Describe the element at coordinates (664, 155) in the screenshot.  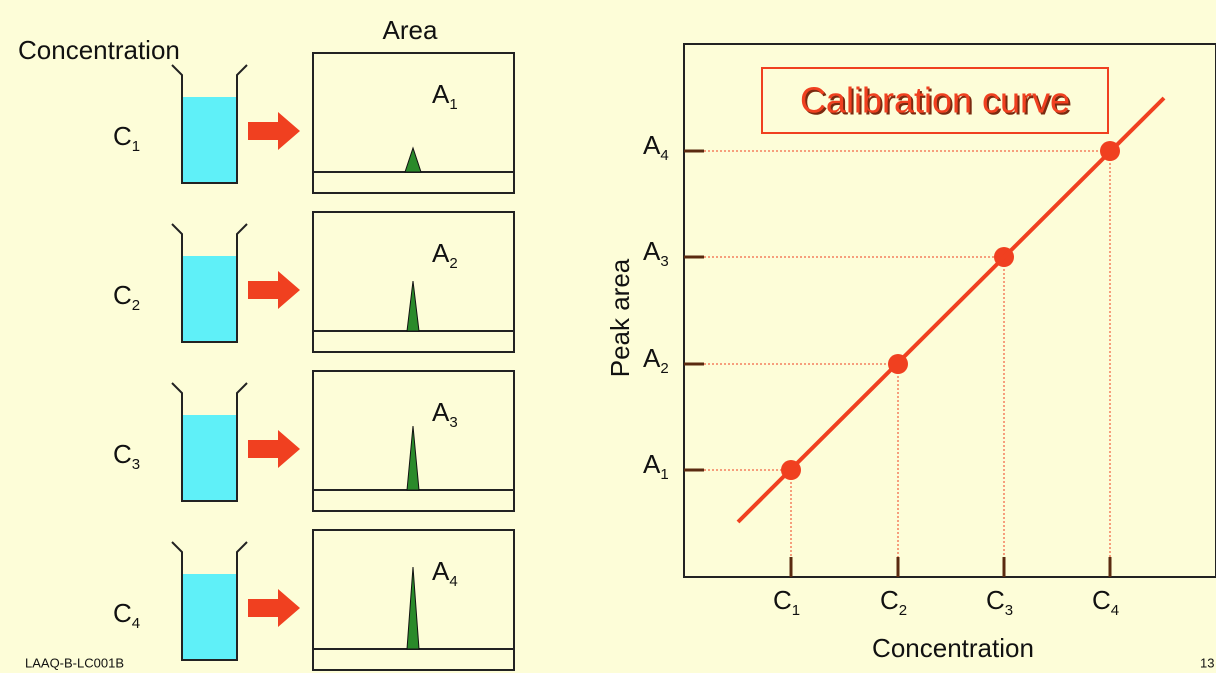
I see `y-axis-tick-label-sub: 4` at that location.